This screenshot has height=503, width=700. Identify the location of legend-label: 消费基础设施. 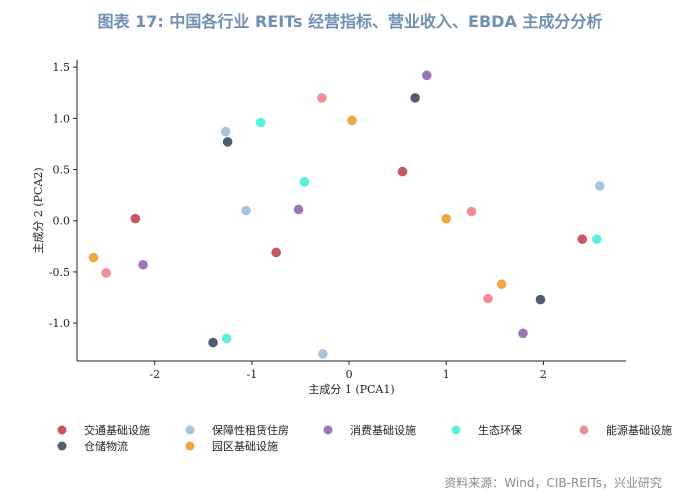
(383, 430).